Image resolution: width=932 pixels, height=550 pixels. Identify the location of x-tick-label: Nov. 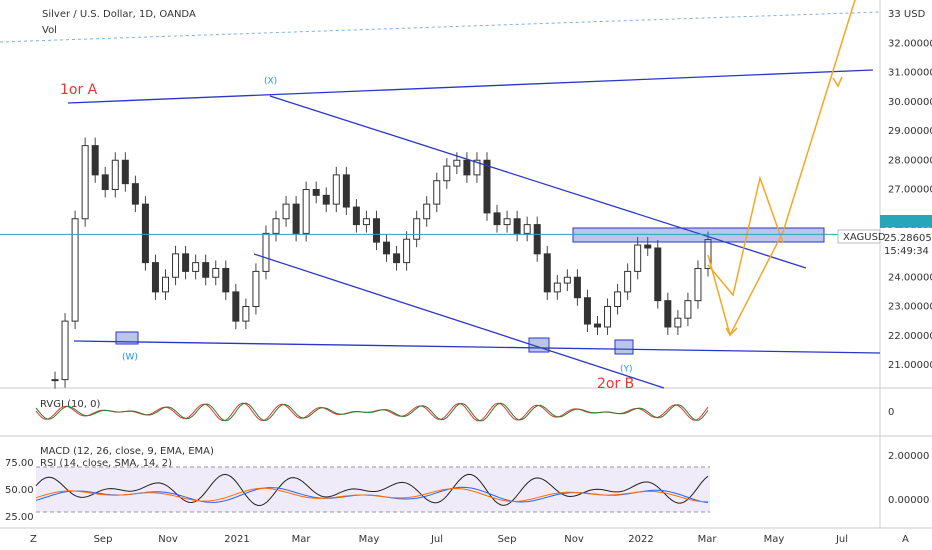
(168, 539).